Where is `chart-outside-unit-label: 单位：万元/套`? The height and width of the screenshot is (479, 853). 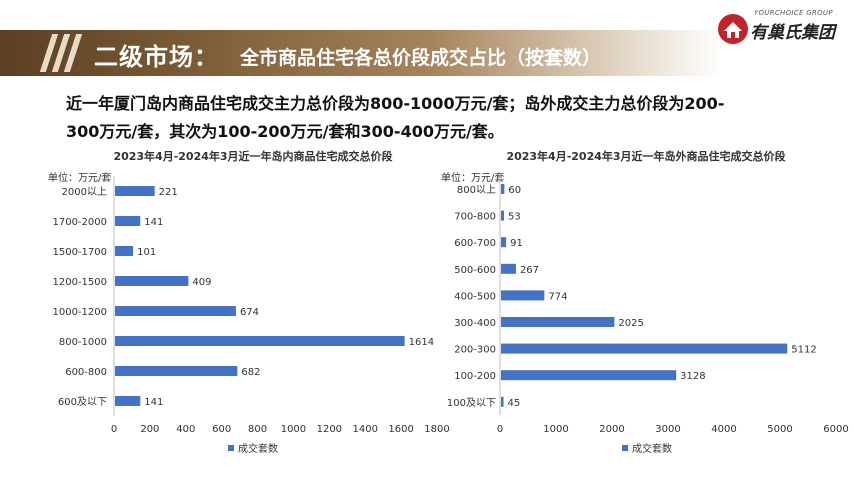 chart-outside-unit-label: 单位：万元/套 is located at coordinates (472, 177).